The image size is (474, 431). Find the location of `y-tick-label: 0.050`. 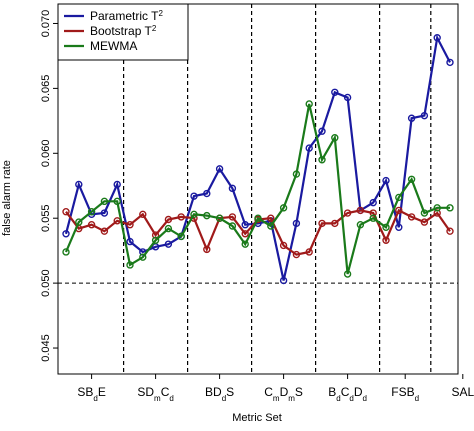

y-tick-label: 0.050 is located at coordinates (46, 283).